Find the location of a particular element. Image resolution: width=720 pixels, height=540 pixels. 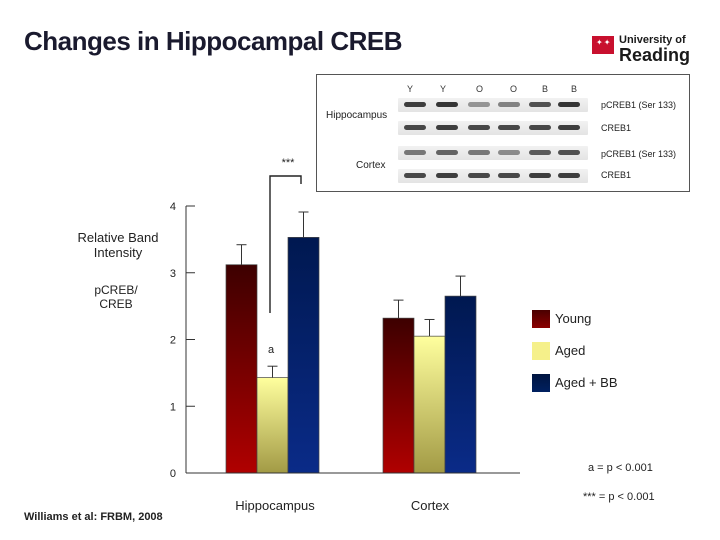

group-marker: a is located at coordinates (271, 350).